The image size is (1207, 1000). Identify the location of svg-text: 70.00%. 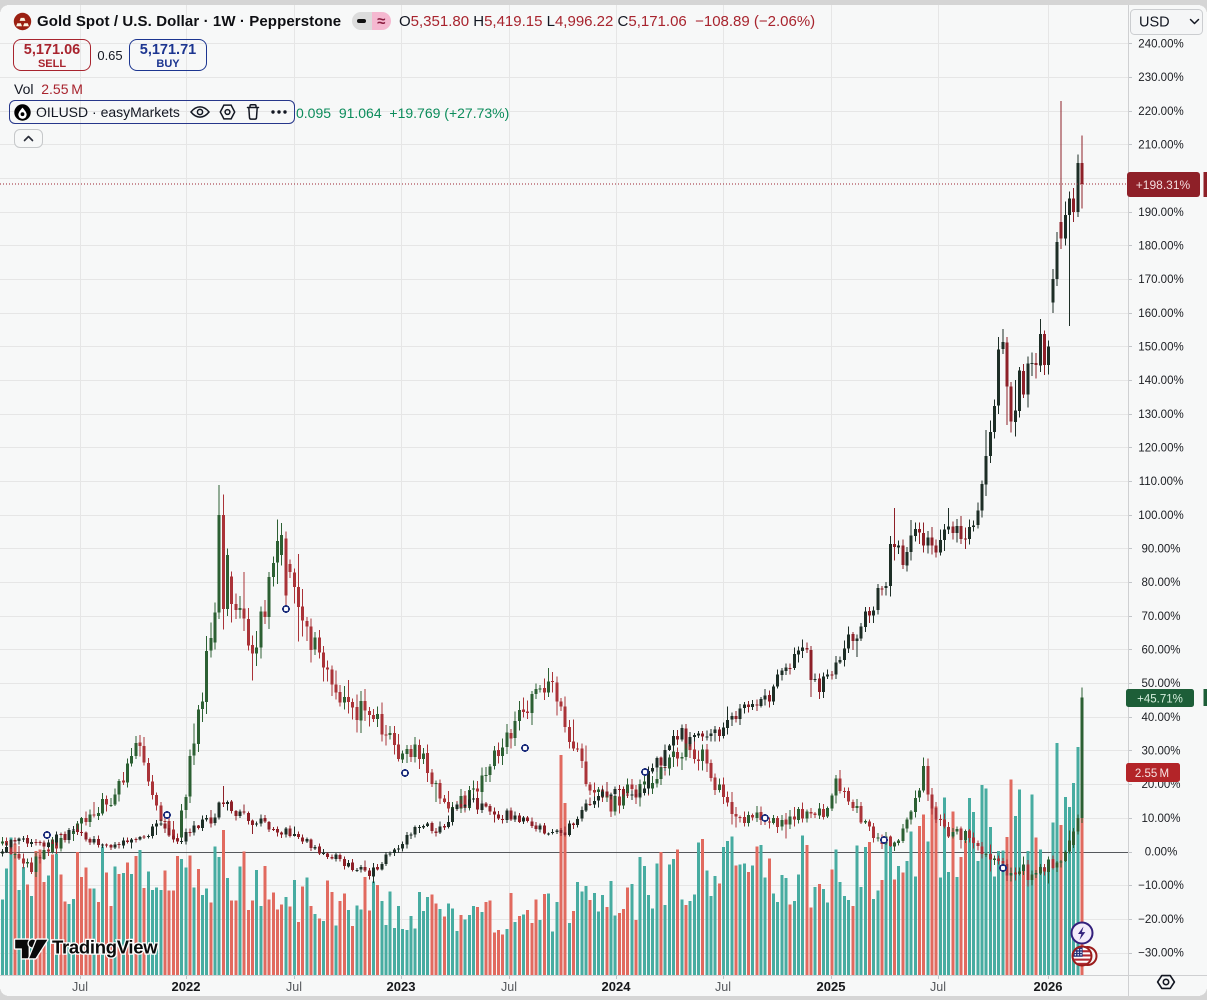
(1160, 617).